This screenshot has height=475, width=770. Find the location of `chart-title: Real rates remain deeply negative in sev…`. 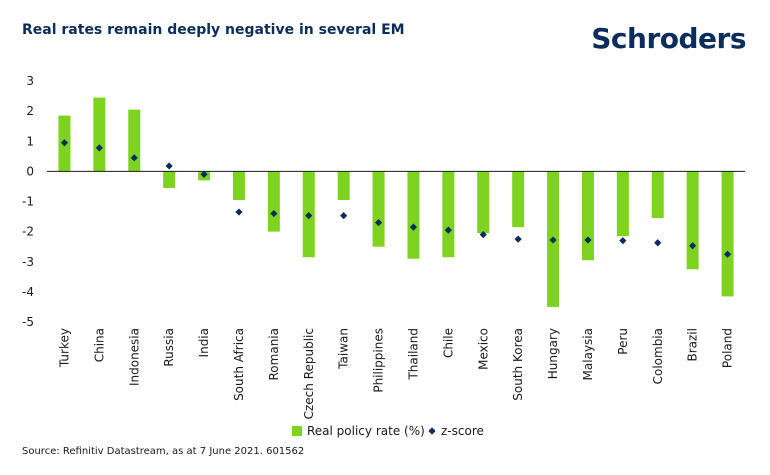

chart-title: Real rates remain deeply negative in sev… is located at coordinates (213, 30).